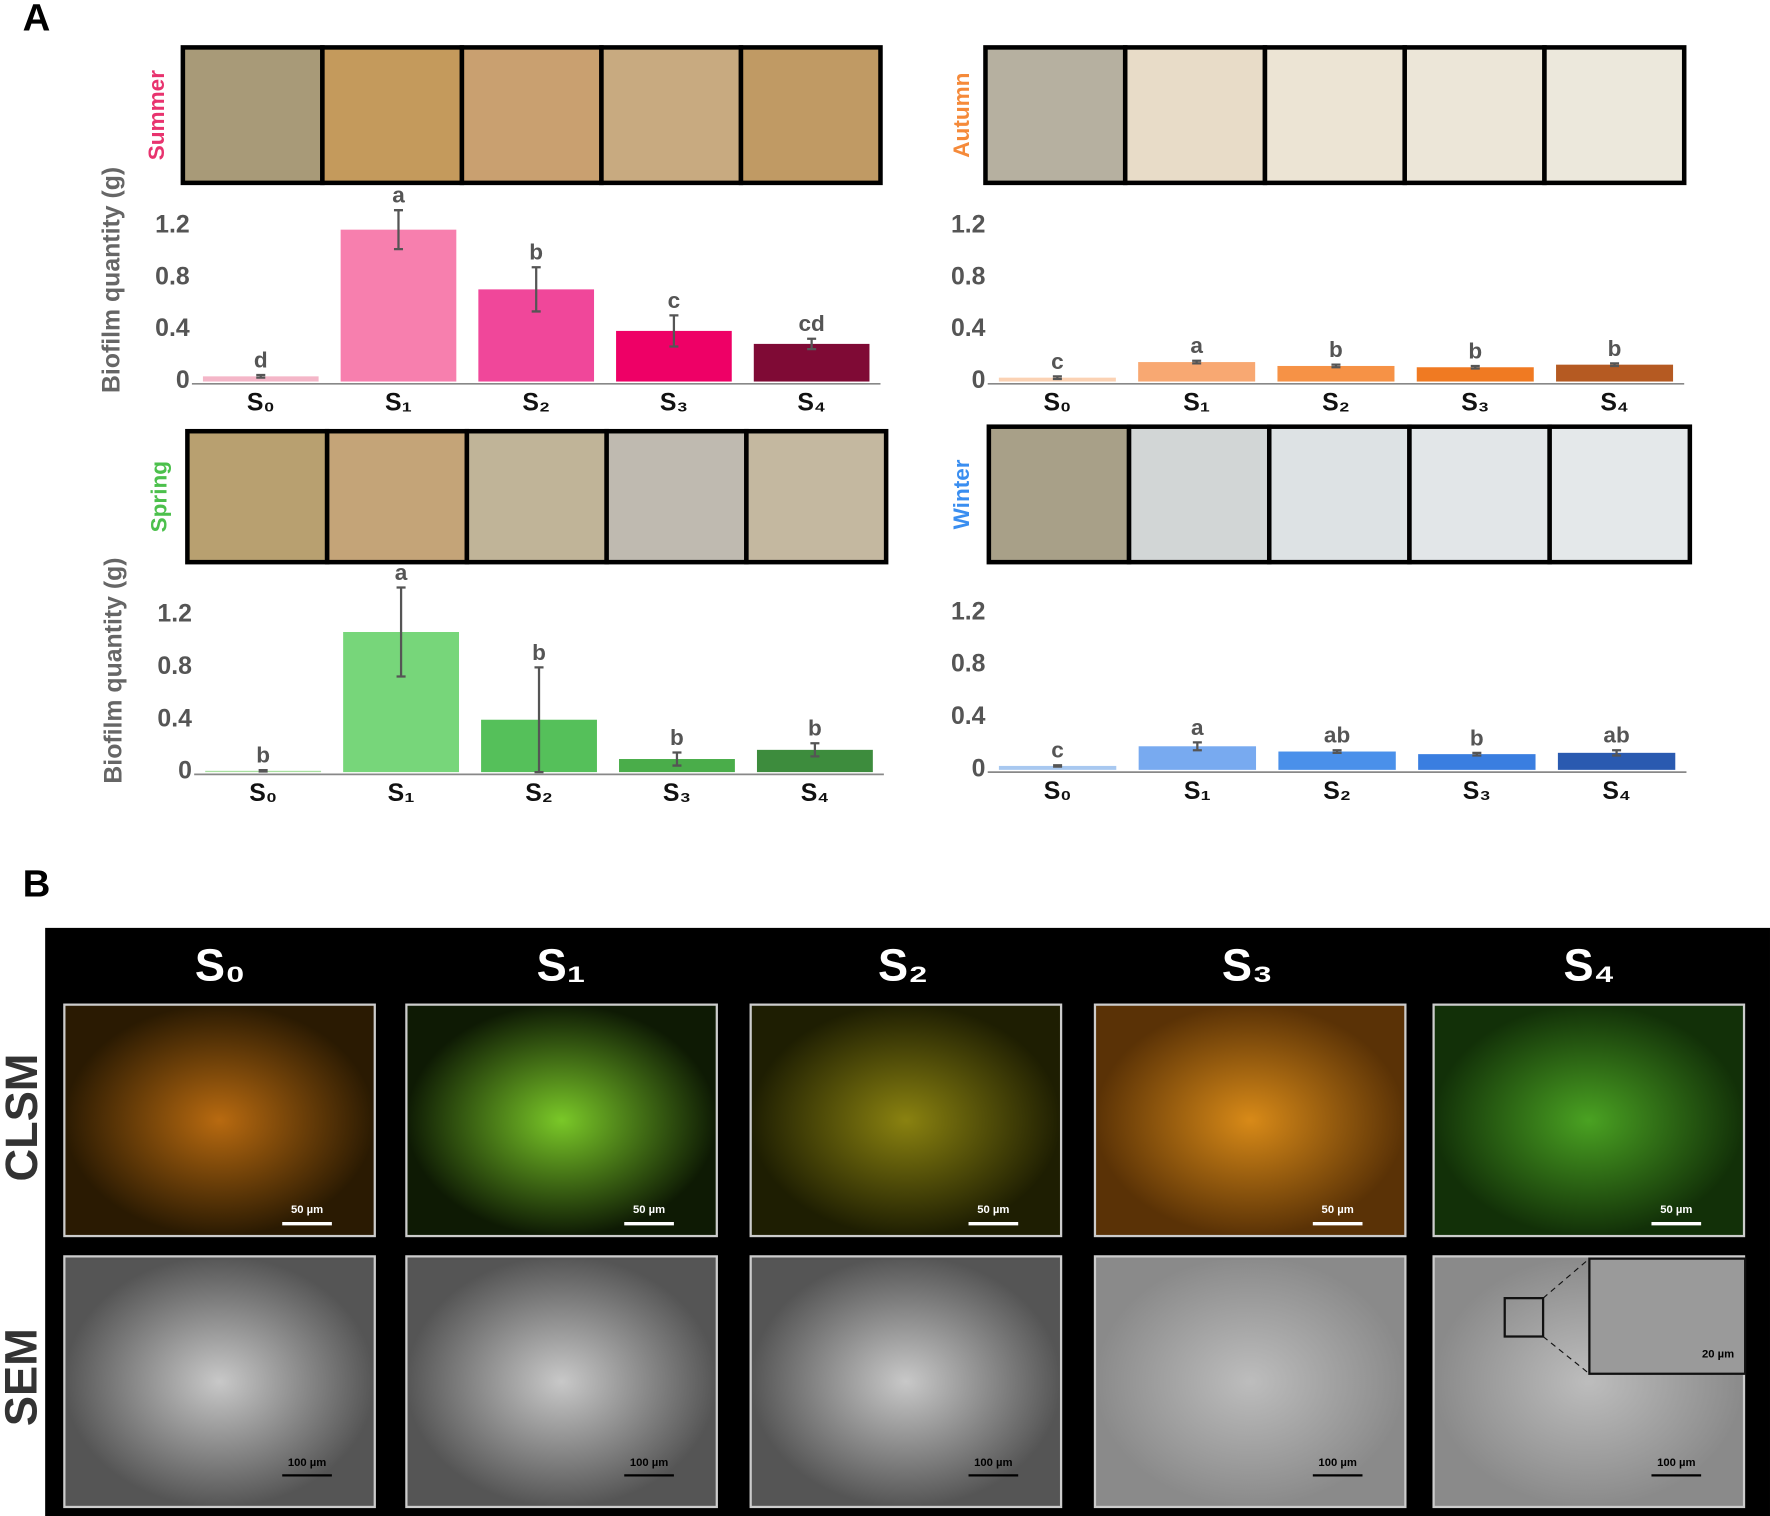  What do you see at coordinates (1337, 735) in the screenshot?
I see `significance-letter: ab` at bounding box center [1337, 735].